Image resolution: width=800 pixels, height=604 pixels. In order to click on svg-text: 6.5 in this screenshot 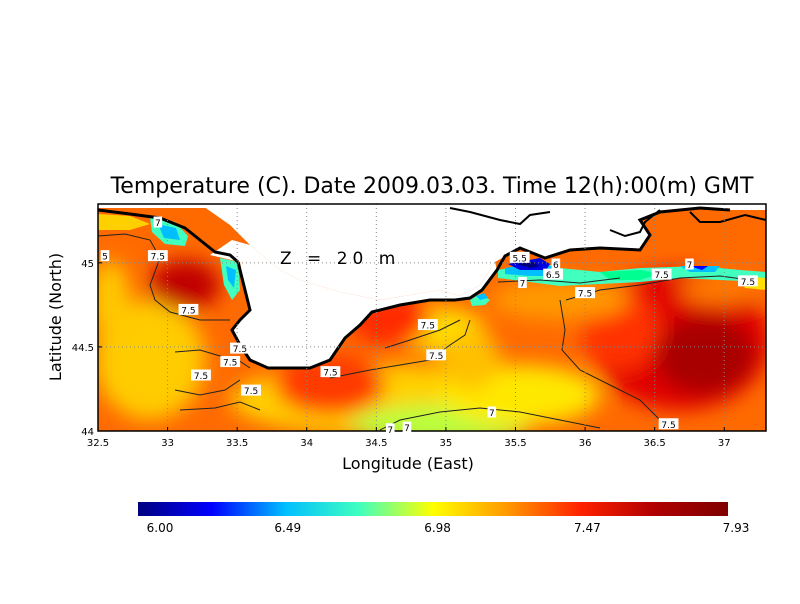, I will do `click(553, 276)`.